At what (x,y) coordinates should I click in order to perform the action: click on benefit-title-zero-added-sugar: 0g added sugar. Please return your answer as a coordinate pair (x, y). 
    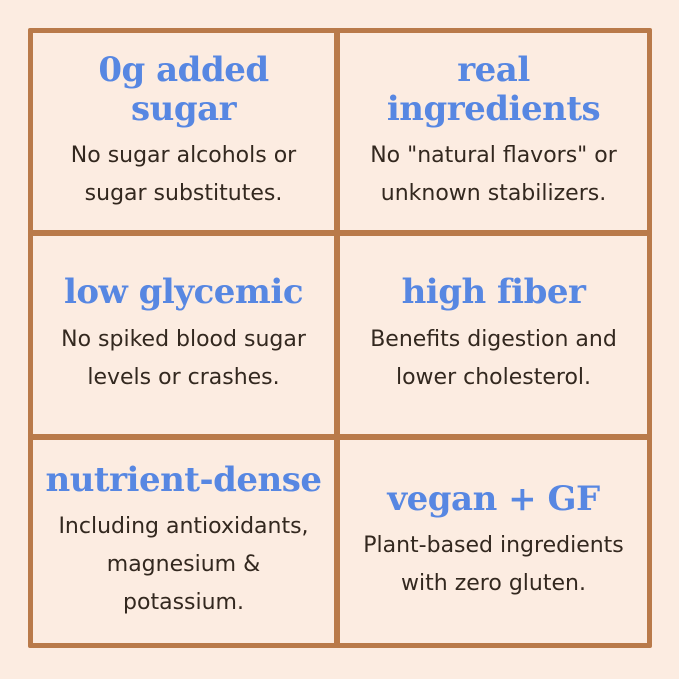
    Looking at the image, I should click on (183, 89).